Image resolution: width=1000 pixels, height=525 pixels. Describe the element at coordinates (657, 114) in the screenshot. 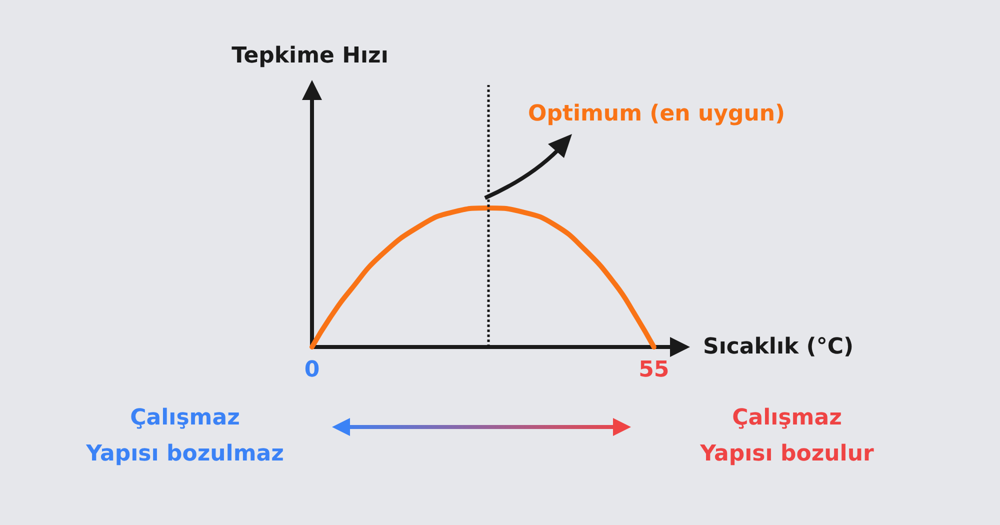

I see `text: Optimum (en uygun)` at that location.